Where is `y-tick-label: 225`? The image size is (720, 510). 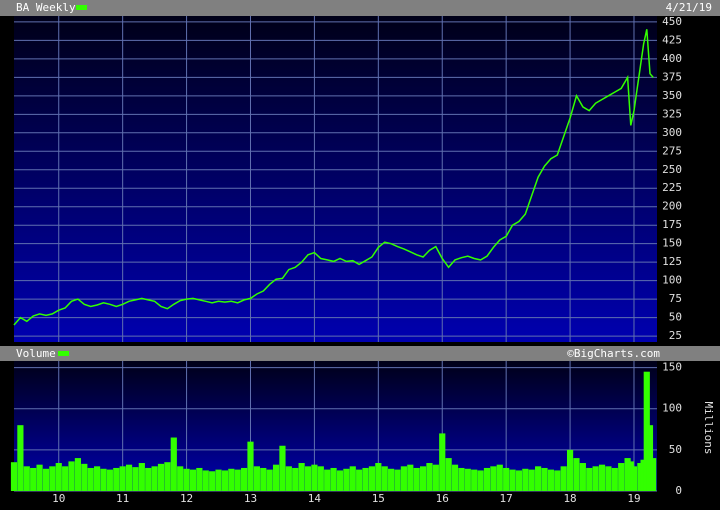 y-tick-label: 225 is located at coordinates (672, 187).